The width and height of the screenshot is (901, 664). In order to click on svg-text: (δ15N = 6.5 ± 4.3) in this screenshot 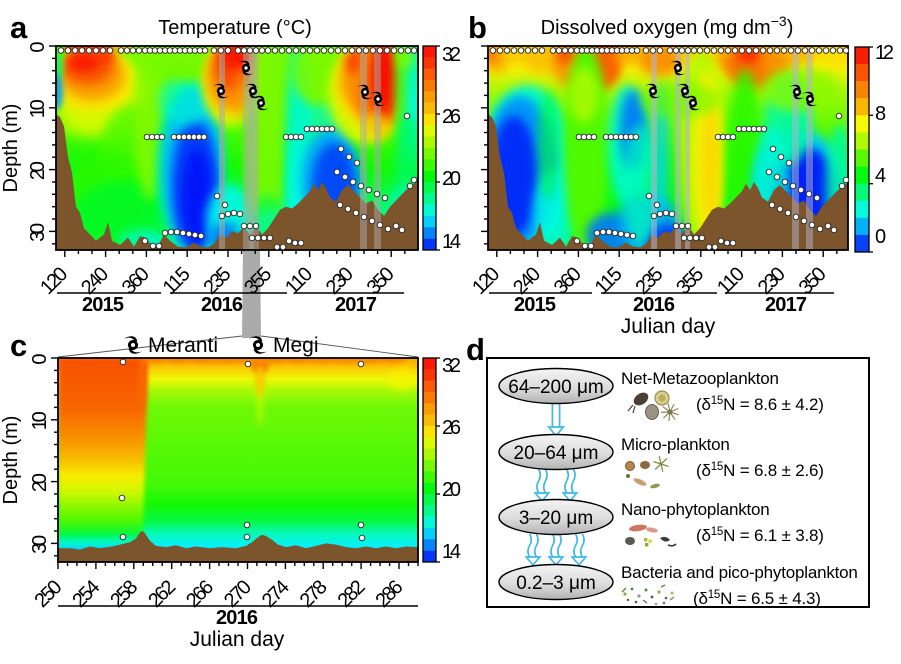, I will do `click(757, 598)`.